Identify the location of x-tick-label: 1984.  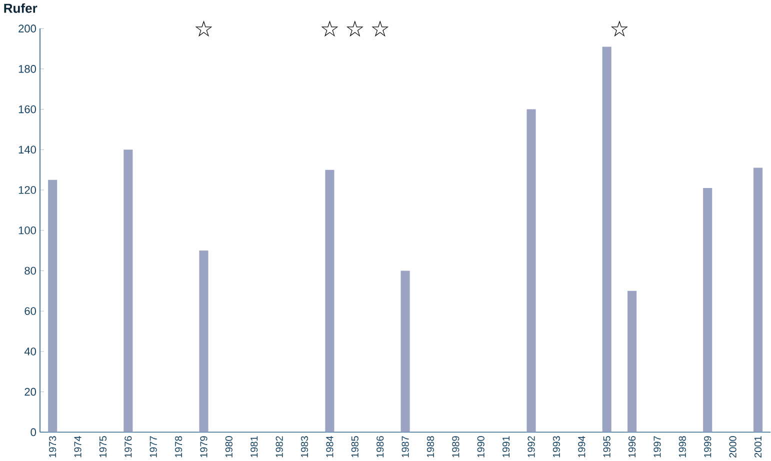
(330, 447).